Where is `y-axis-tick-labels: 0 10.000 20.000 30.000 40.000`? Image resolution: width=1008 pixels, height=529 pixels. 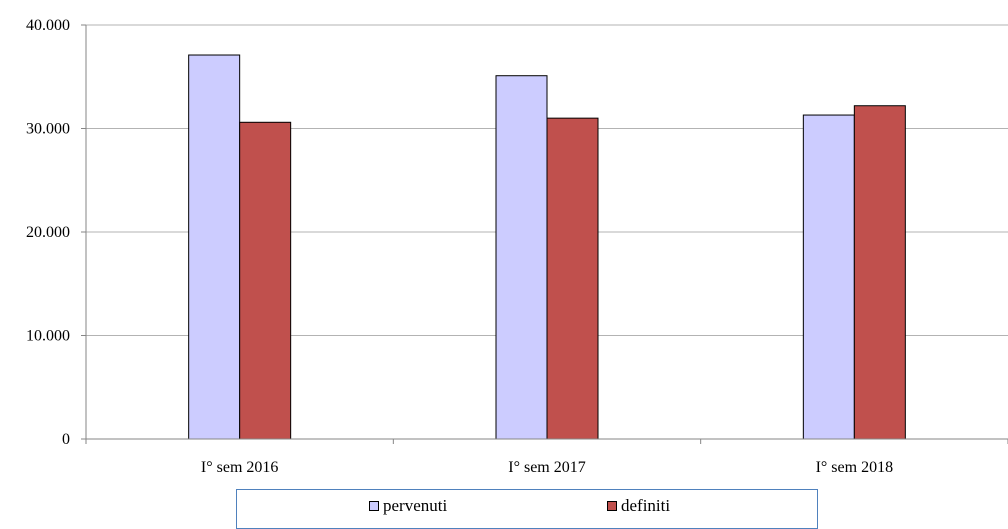
y-axis-tick-labels: 0 10.000 20.000 30.000 40.000 is located at coordinates (48, 232).